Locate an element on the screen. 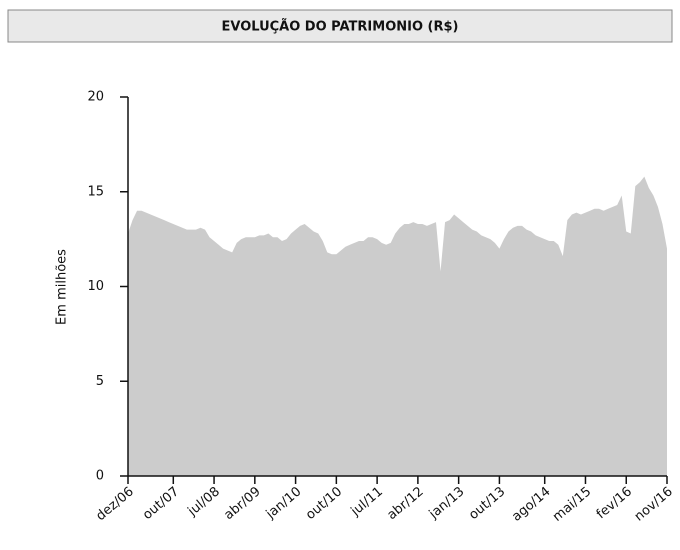 The height and width of the screenshot is (550, 680). x-tick-label: out/10 is located at coordinates (324, 503).